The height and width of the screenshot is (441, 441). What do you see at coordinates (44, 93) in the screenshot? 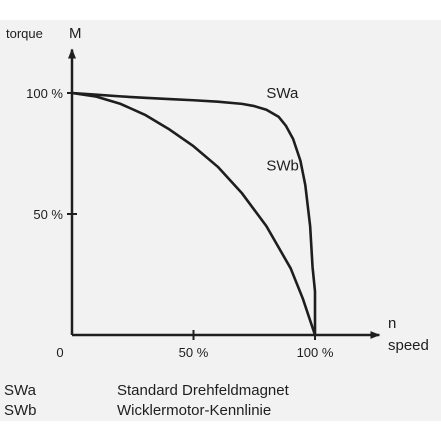
I see `y-tick-label: 100 %` at bounding box center [44, 93].